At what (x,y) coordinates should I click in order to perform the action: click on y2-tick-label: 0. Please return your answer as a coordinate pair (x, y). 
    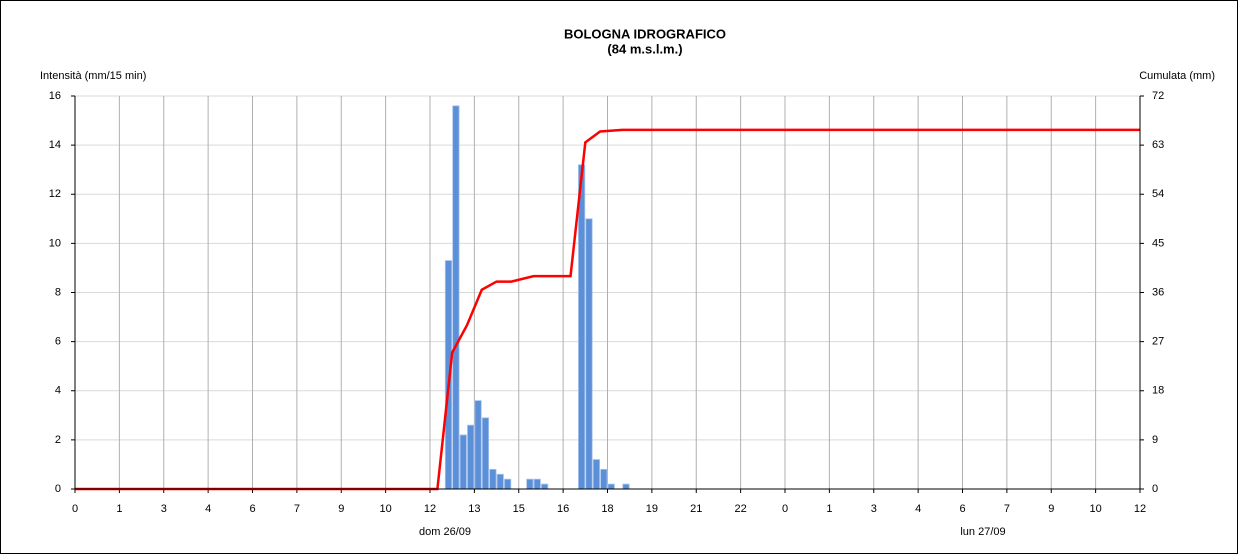
    Looking at the image, I should click on (1155, 489).